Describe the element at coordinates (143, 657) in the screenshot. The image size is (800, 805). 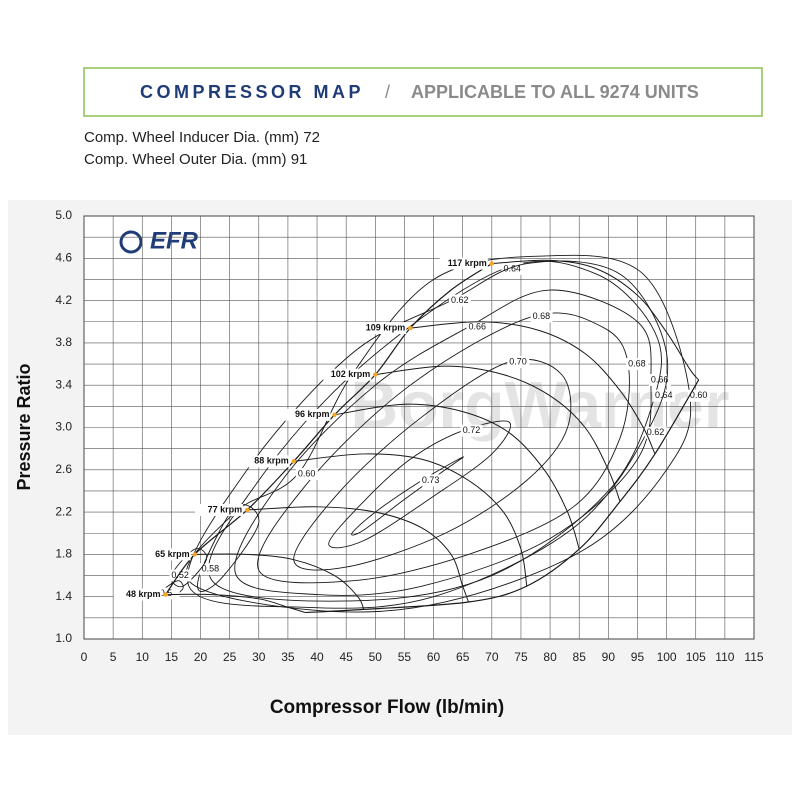
I see `x-tick-label: 10` at that location.